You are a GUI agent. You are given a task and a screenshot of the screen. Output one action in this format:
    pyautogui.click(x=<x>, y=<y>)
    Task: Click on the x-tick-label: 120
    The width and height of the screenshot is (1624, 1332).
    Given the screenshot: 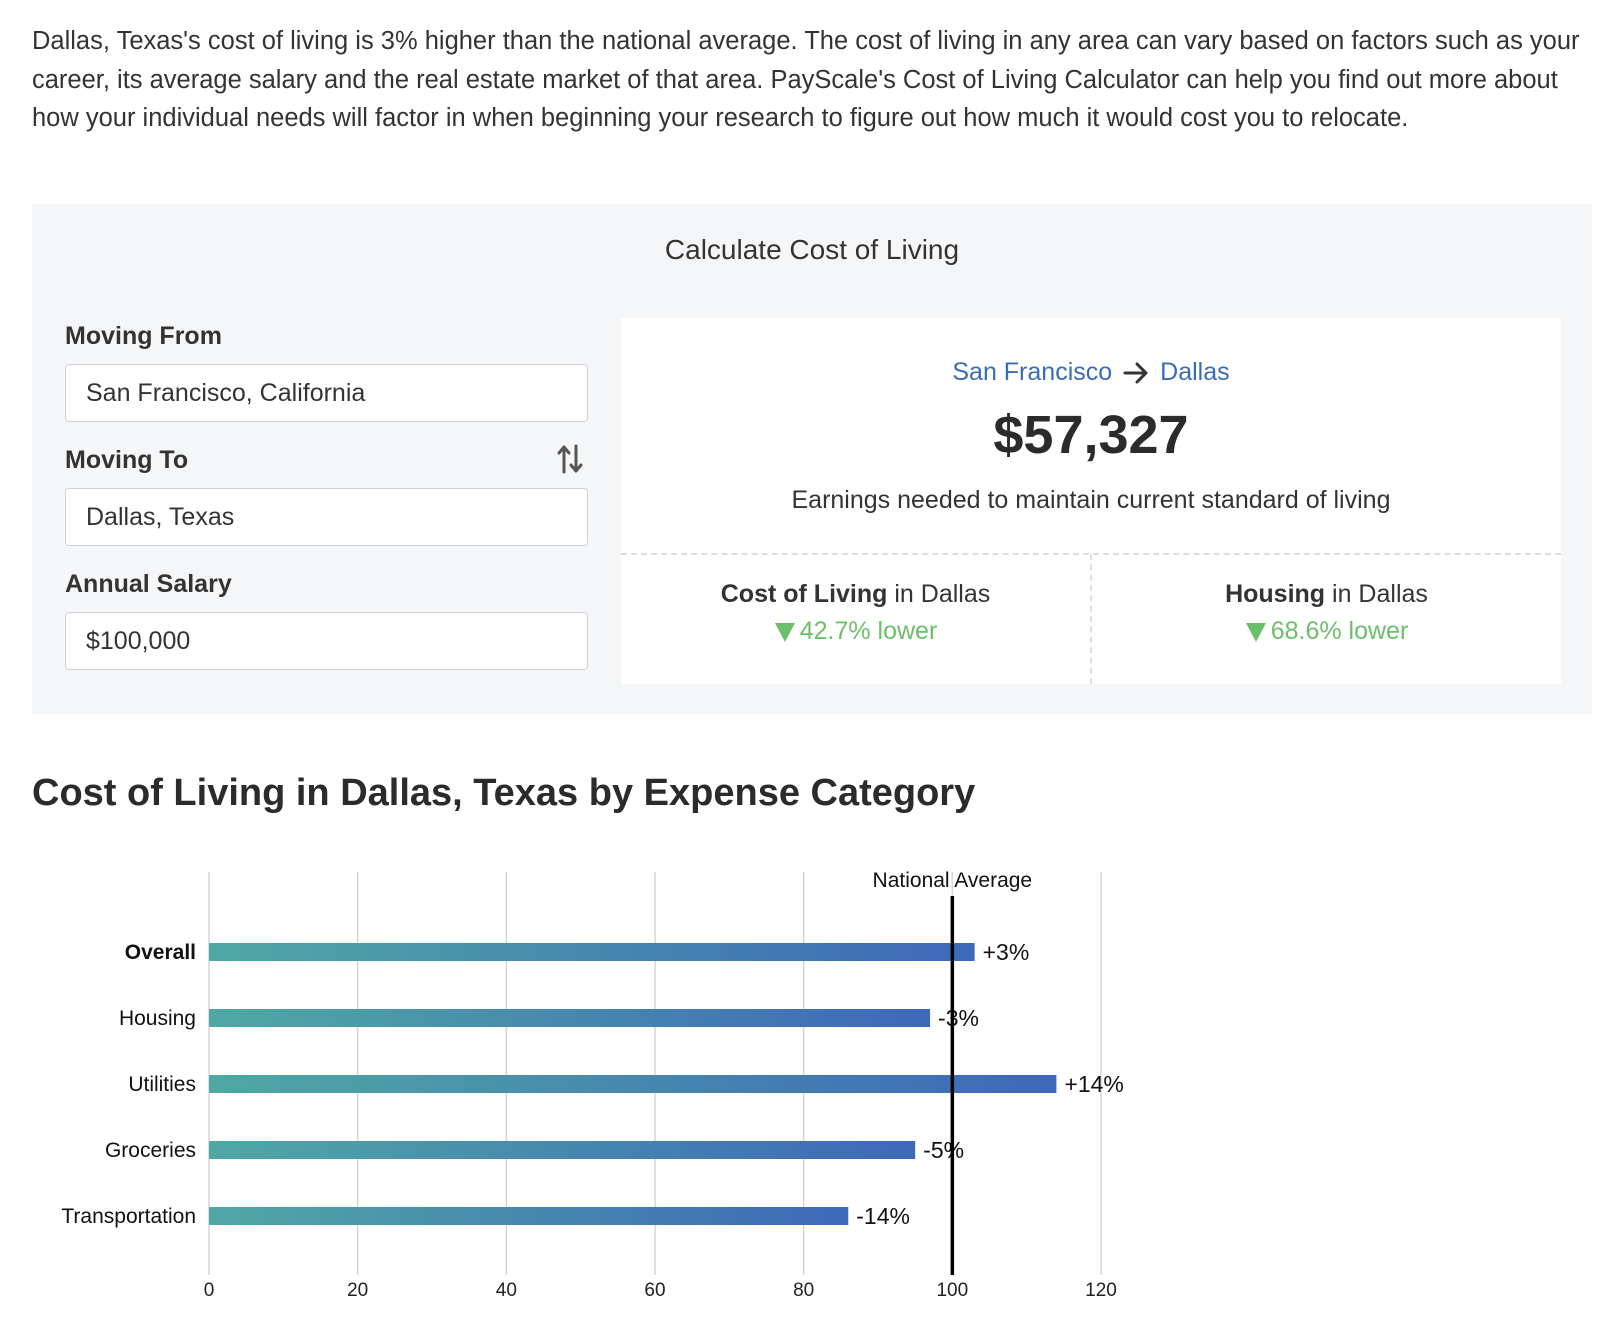 What is the action you would take?
    pyautogui.click(x=1101, y=1290)
    